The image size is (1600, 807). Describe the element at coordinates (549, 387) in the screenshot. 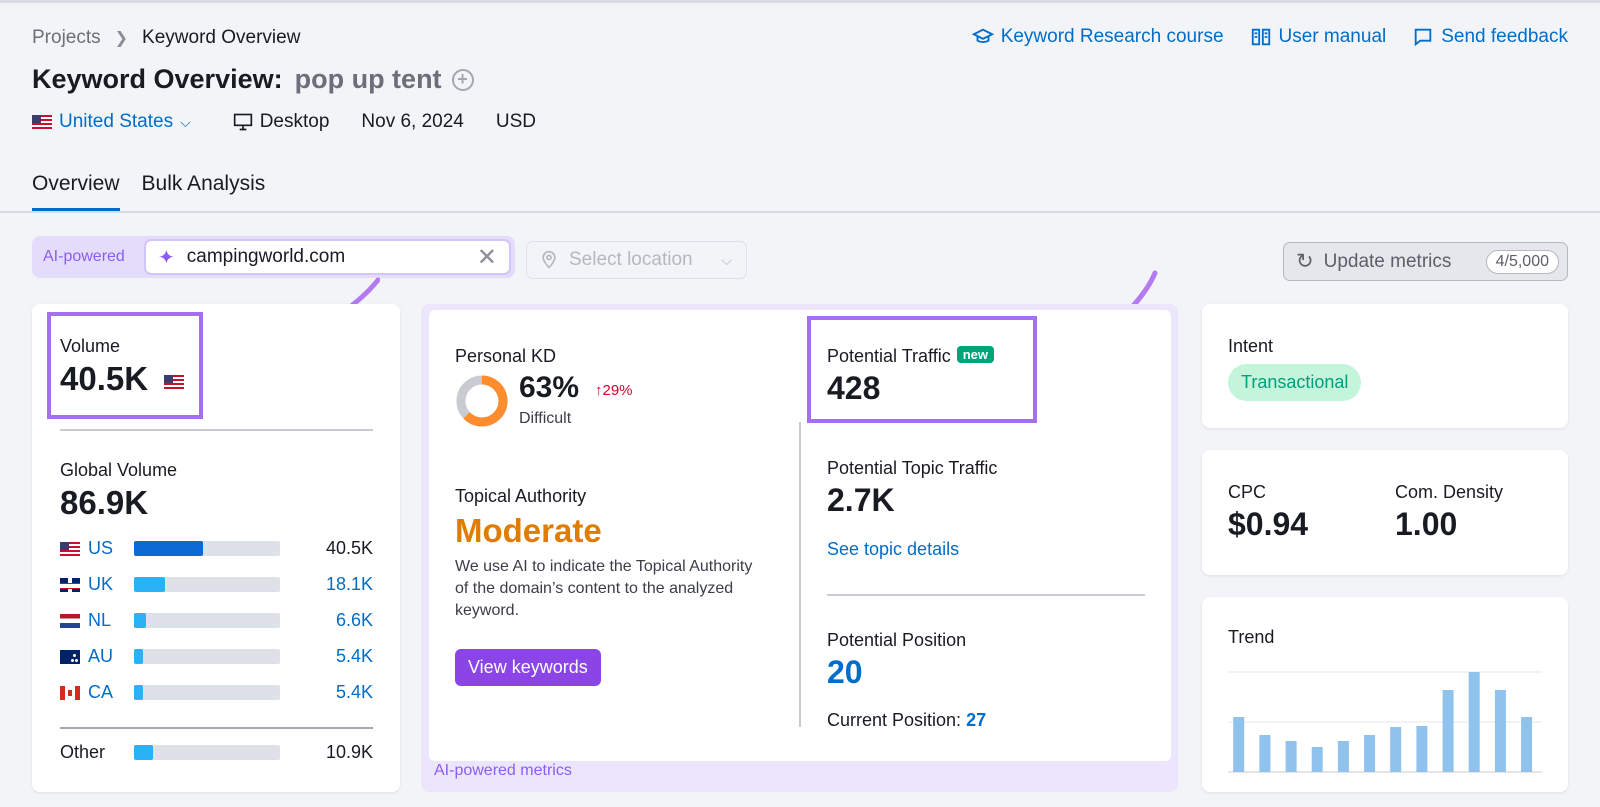

I see `personal-kd-value: 63%` at that location.